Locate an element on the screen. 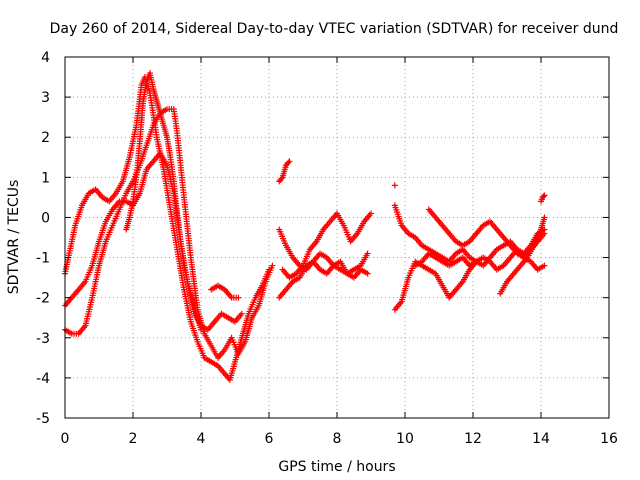  x-tick-label: 16 is located at coordinates (609, 439).